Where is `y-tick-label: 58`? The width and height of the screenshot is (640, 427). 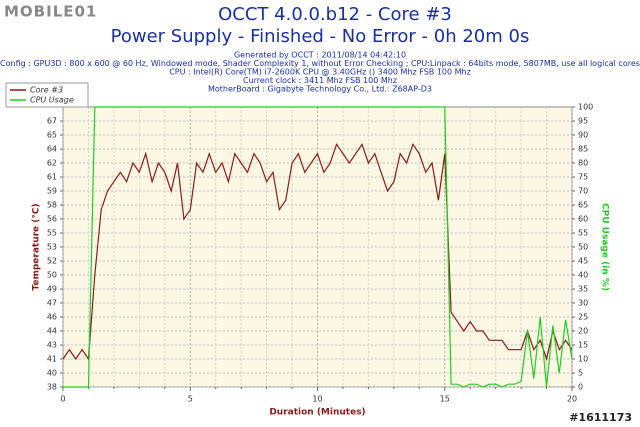
y-tick-label: 58 is located at coordinates (52, 205).